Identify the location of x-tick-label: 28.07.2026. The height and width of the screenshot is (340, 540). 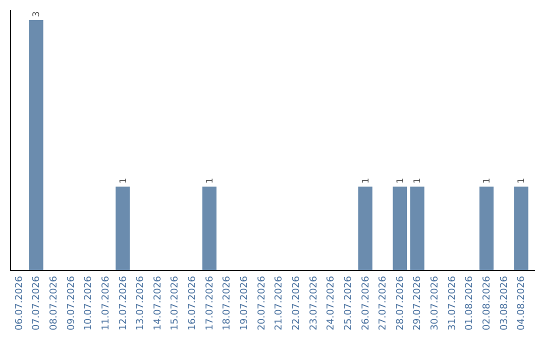
(400, 303).